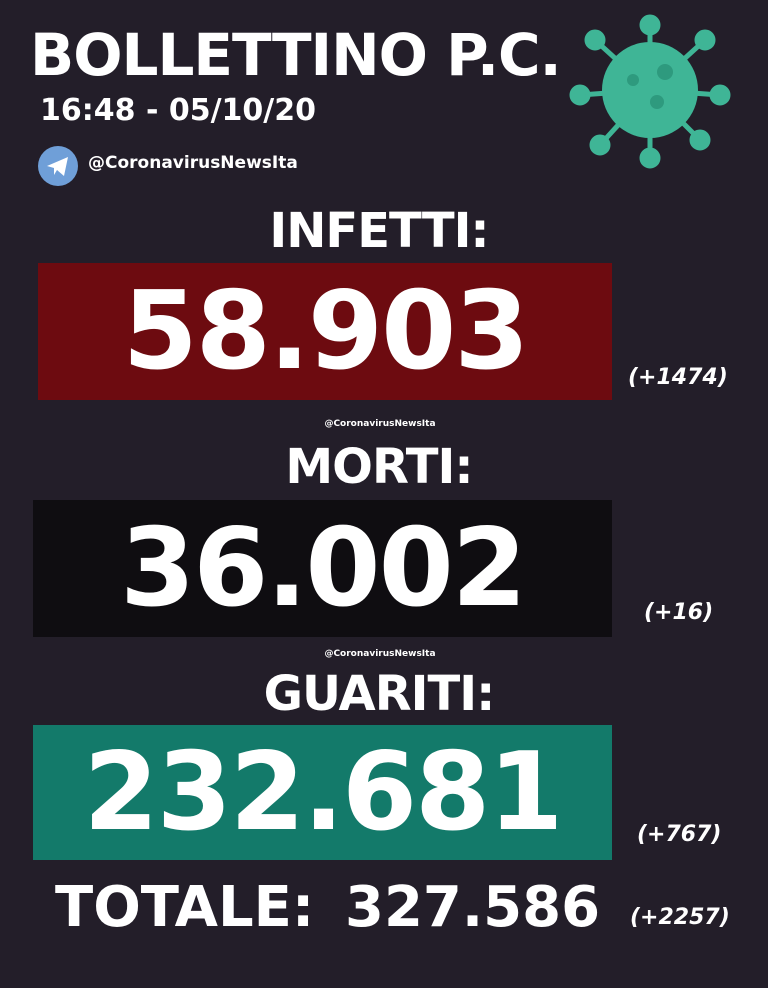 Image resolution: width=768 pixels, height=988 pixels. Describe the element at coordinates (678, 377) in the screenshot. I see `infetti-delta: (+1474)` at that location.